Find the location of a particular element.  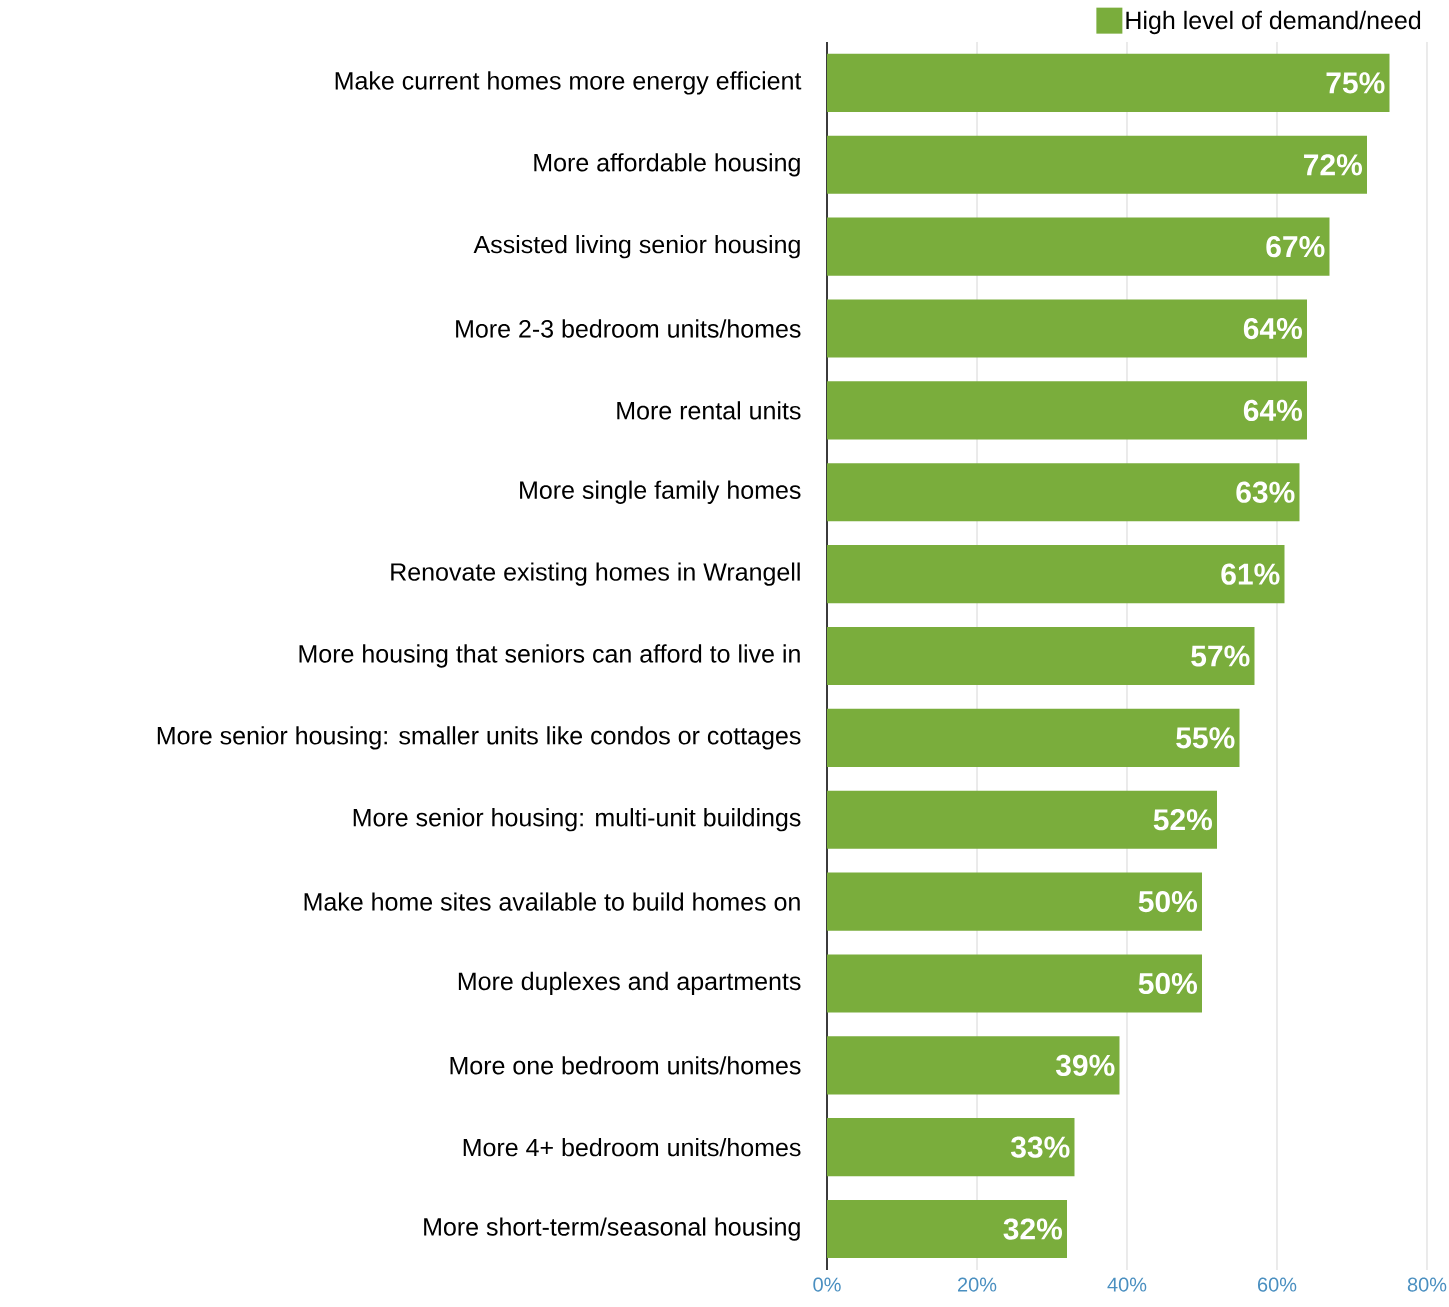

x-tick-label: 80% is located at coordinates (1427, 1284).